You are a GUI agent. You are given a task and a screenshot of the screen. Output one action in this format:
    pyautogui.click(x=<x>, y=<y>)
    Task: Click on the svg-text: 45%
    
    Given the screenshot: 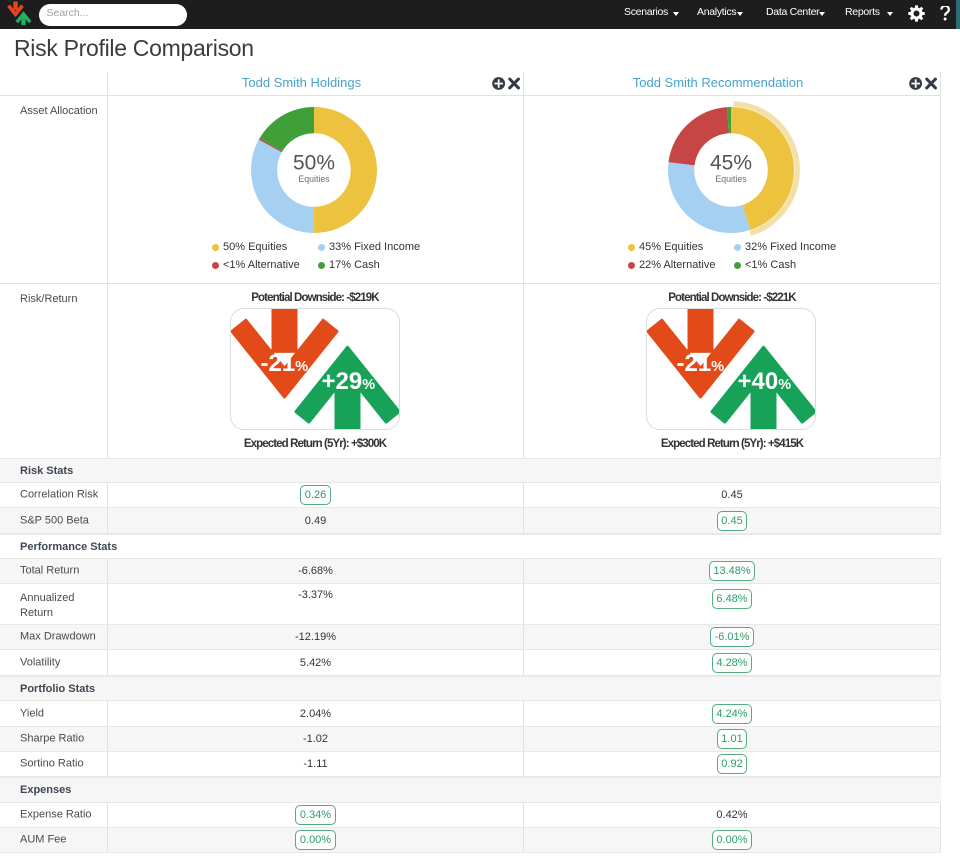 What is the action you would take?
    pyautogui.click(x=730, y=163)
    